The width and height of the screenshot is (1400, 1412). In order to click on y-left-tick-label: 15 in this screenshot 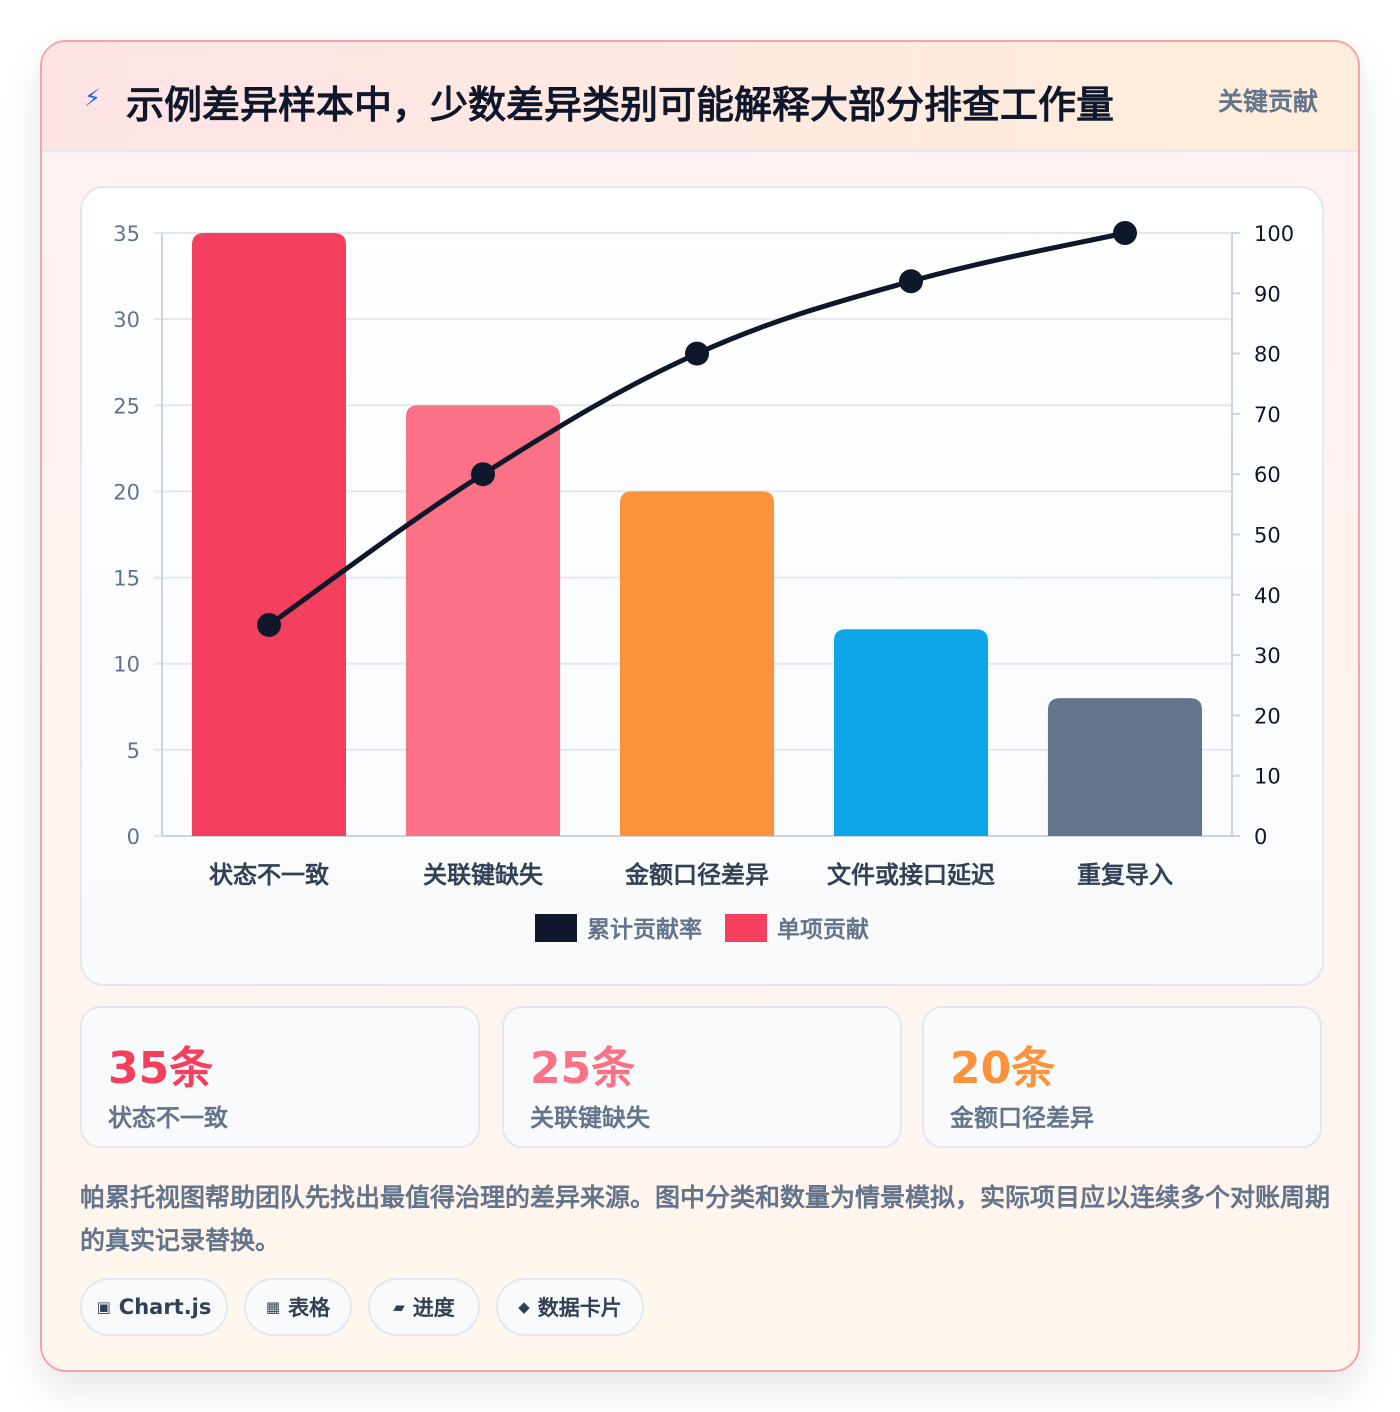, I will do `click(126, 579)`.